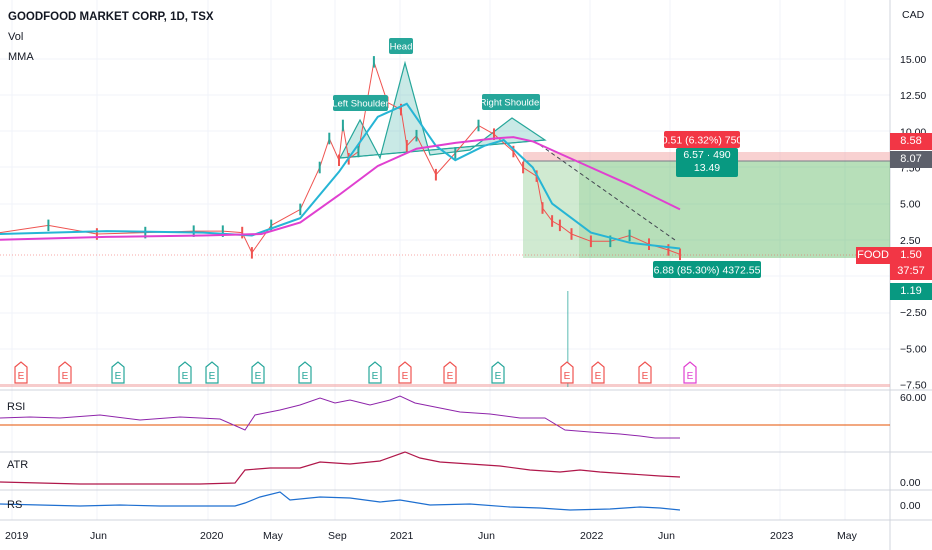  Describe the element at coordinates (340, 501) in the screenshot. I see `rs-line` at that location.